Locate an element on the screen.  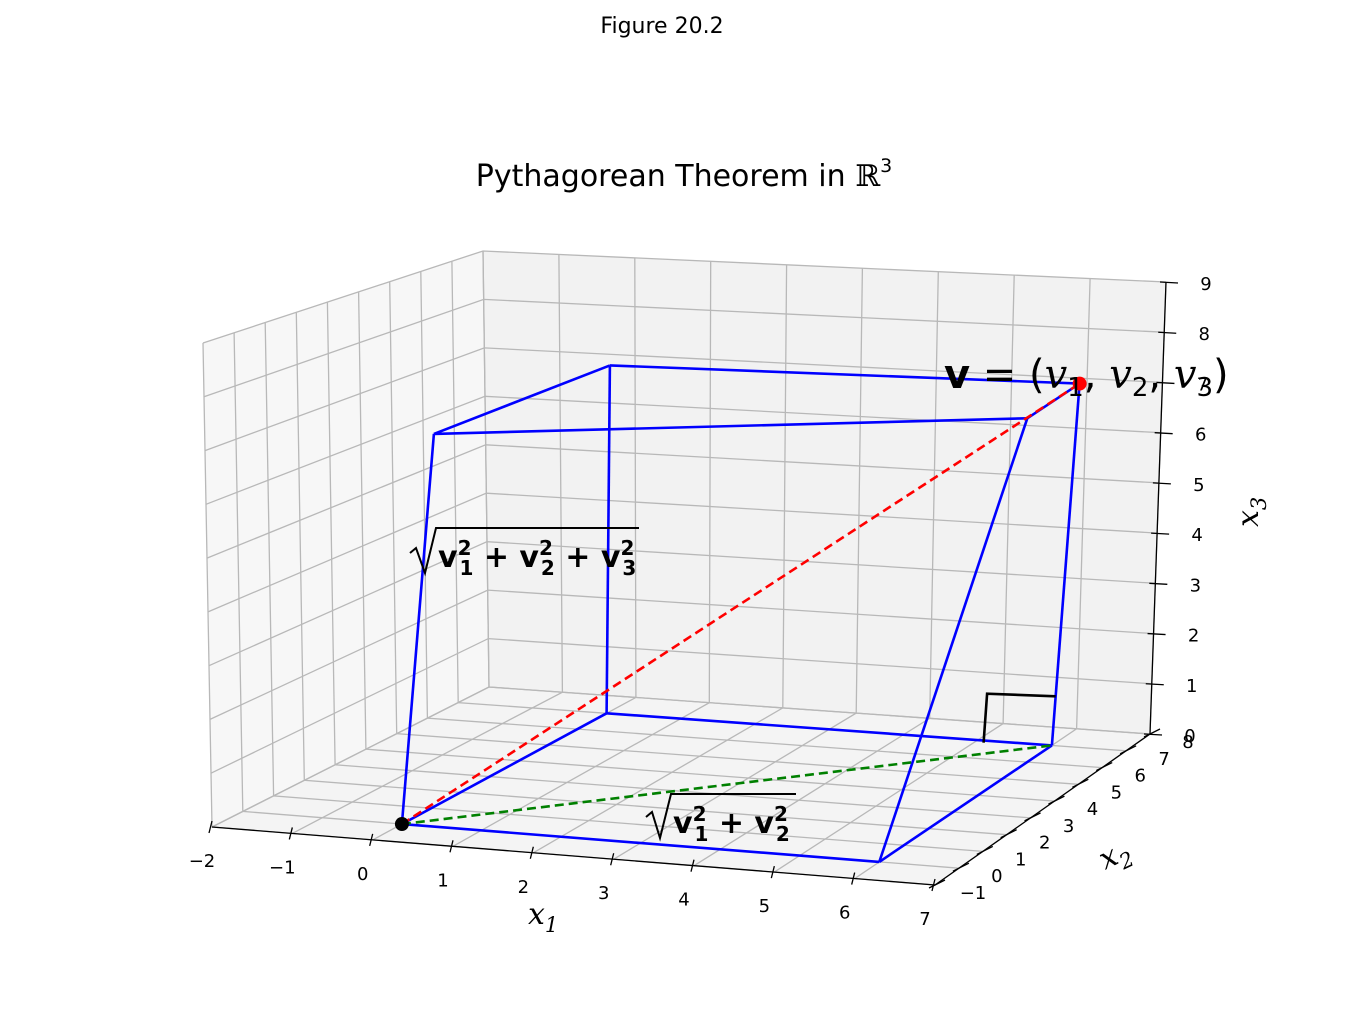
x2-tick-label: 1 is located at coordinates (1020, 859).